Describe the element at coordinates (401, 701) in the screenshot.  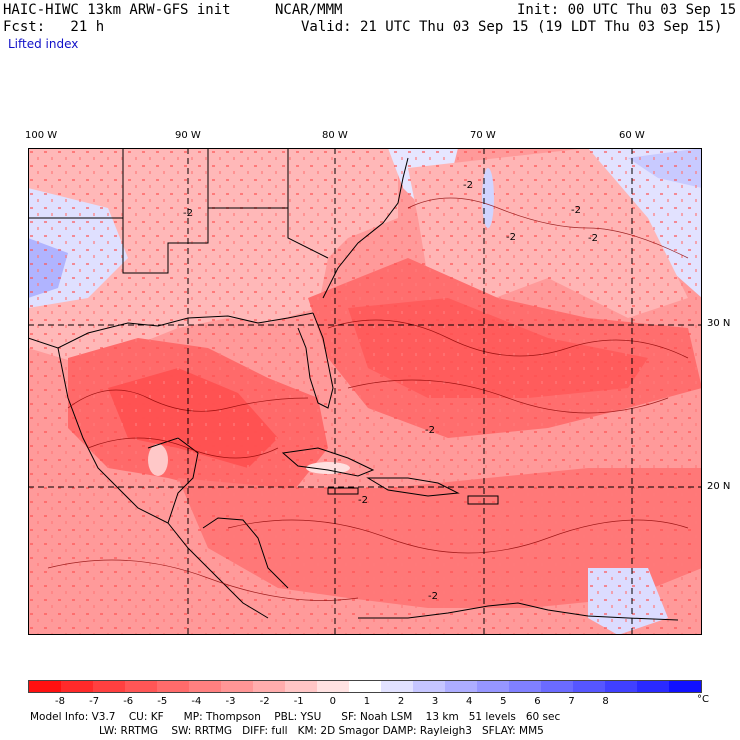
I see `colorbar-tick-label: 2` at that location.